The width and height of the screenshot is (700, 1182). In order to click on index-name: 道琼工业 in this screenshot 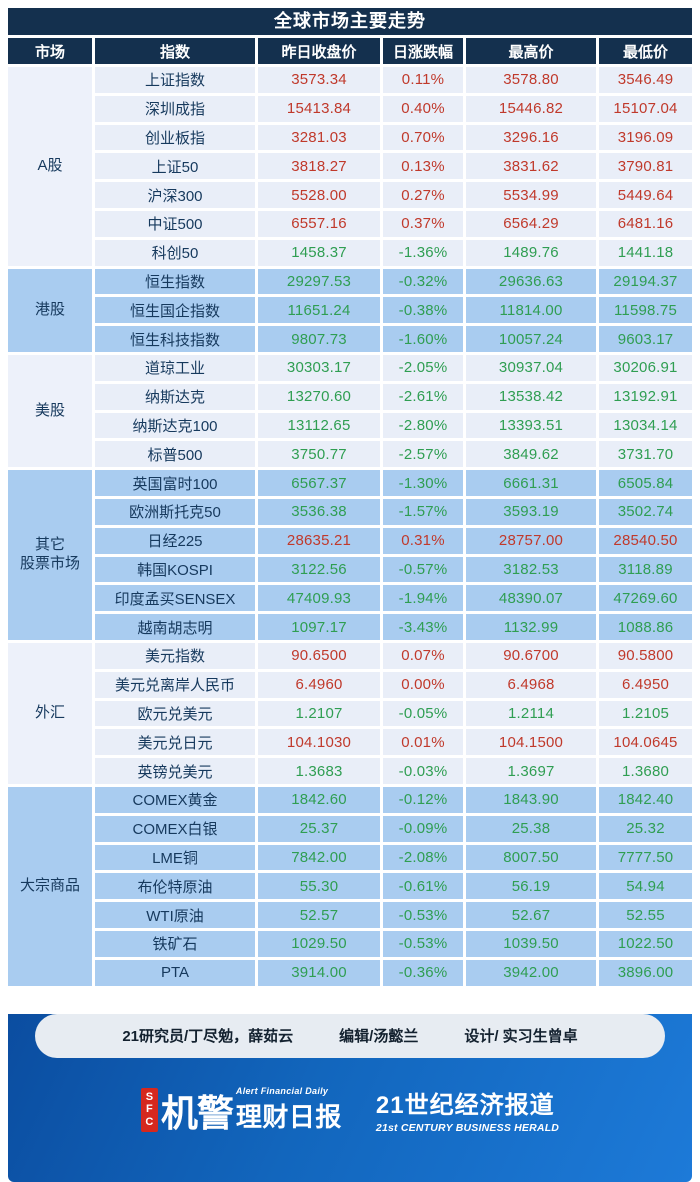, I will do `click(175, 367)`.